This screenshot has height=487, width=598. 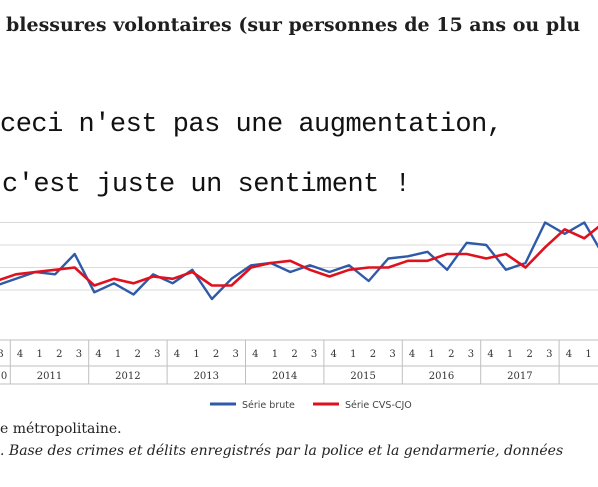 What do you see at coordinates (206, 376) in the screenshot?
I see `x-year-label: 2013` at bounding box center [206, 376].